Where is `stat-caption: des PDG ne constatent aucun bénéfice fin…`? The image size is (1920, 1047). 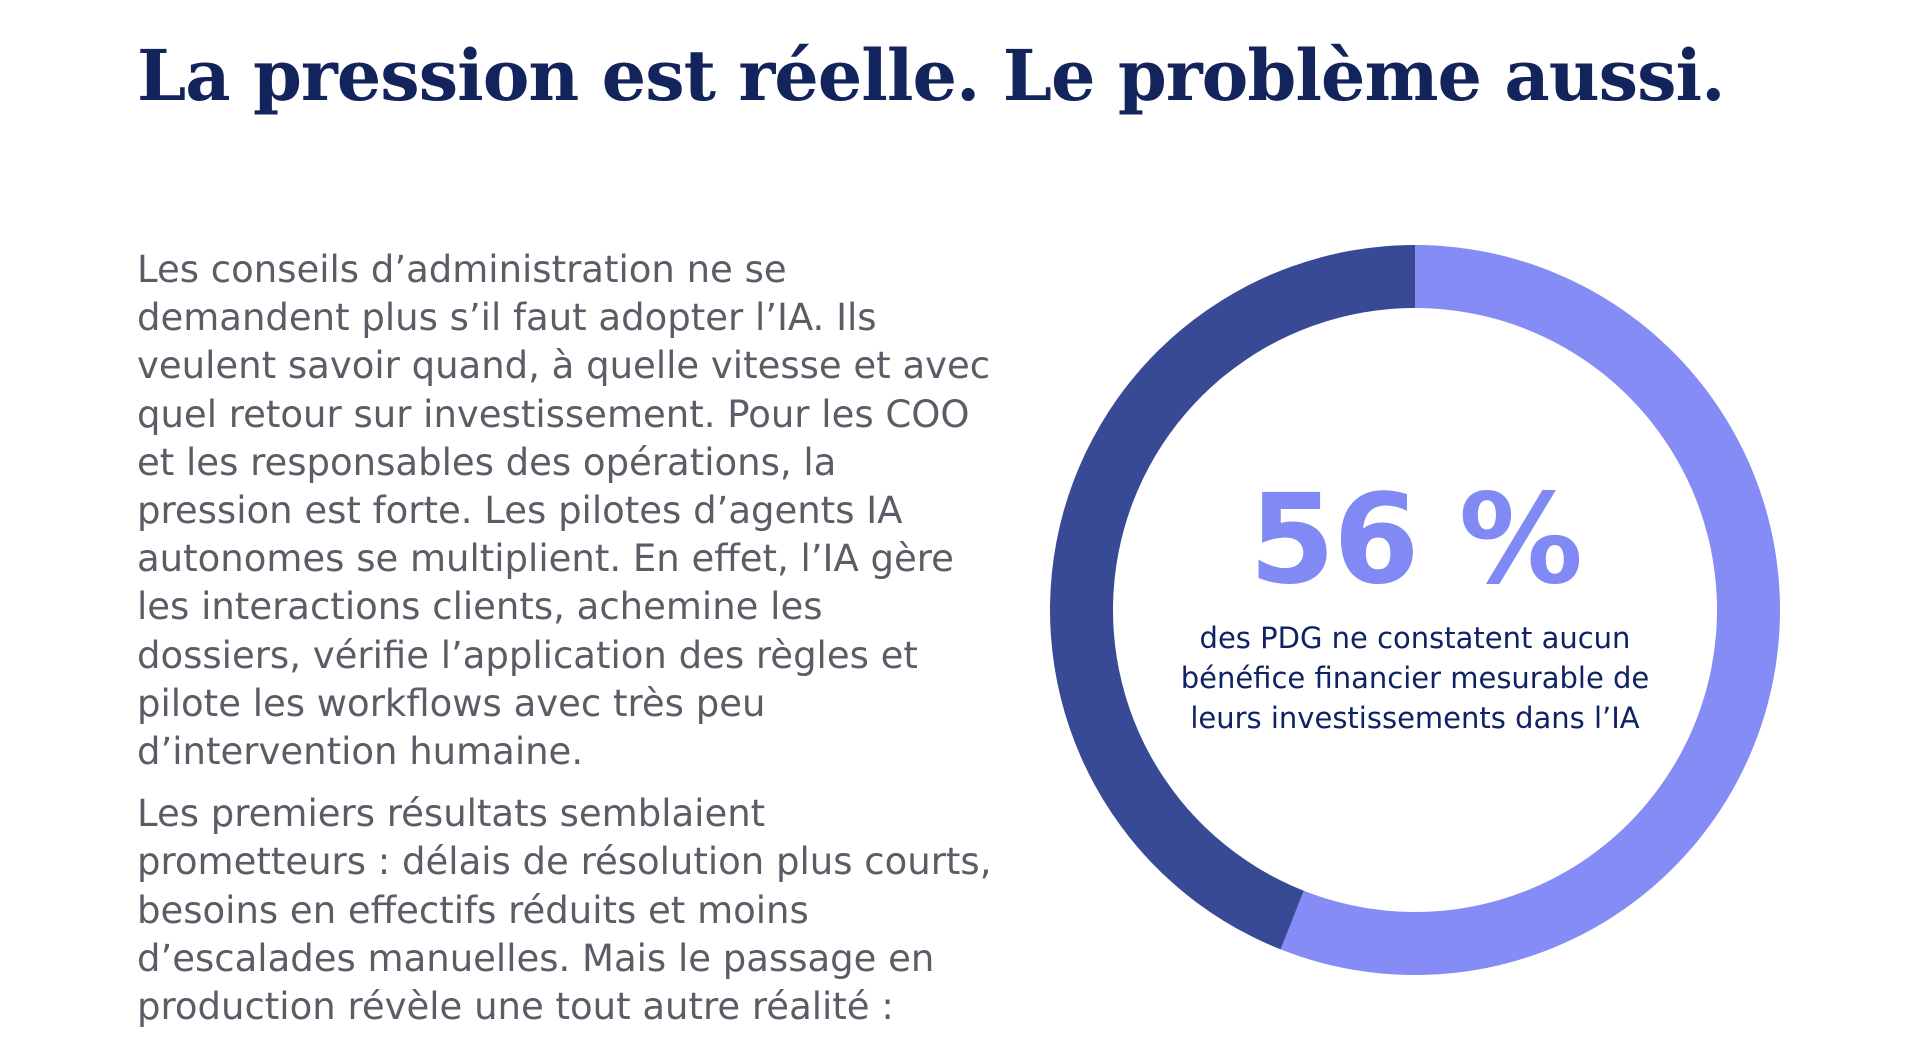 stat-caption: des PDG ne constatent aucun bénéfice fin… is located at coordinates (1415, 678).